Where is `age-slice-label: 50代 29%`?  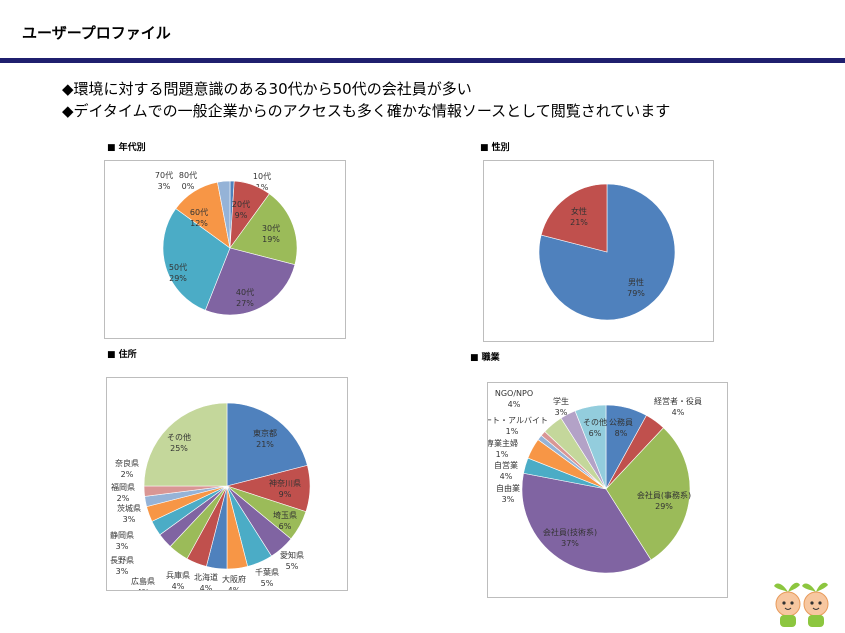 age-slice-label: 50代 29% is located at coordinates (178, 272).